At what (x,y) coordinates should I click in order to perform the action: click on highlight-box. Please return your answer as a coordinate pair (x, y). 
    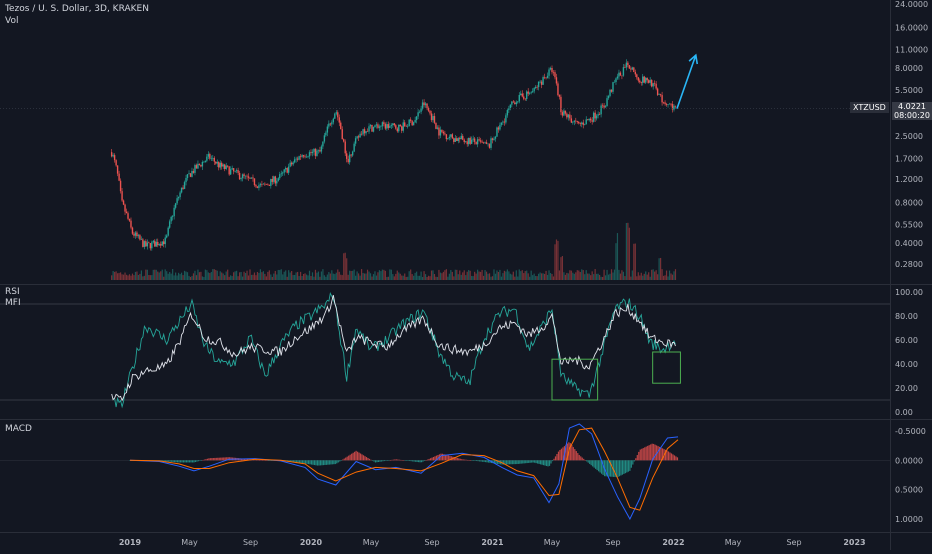
    Looking at the image, I should click on (666, 367).